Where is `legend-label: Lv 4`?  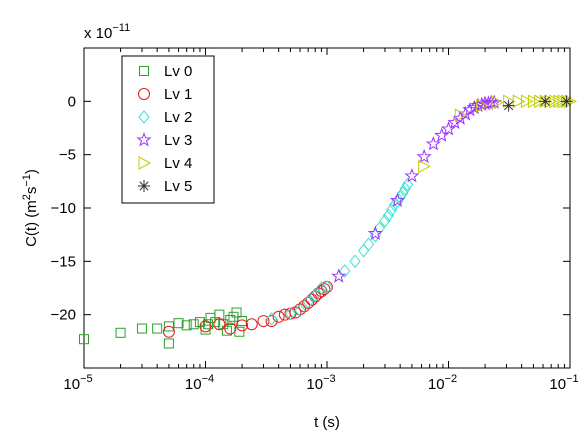 legend-label: Lv 4 is located at coordinates (178, 163).